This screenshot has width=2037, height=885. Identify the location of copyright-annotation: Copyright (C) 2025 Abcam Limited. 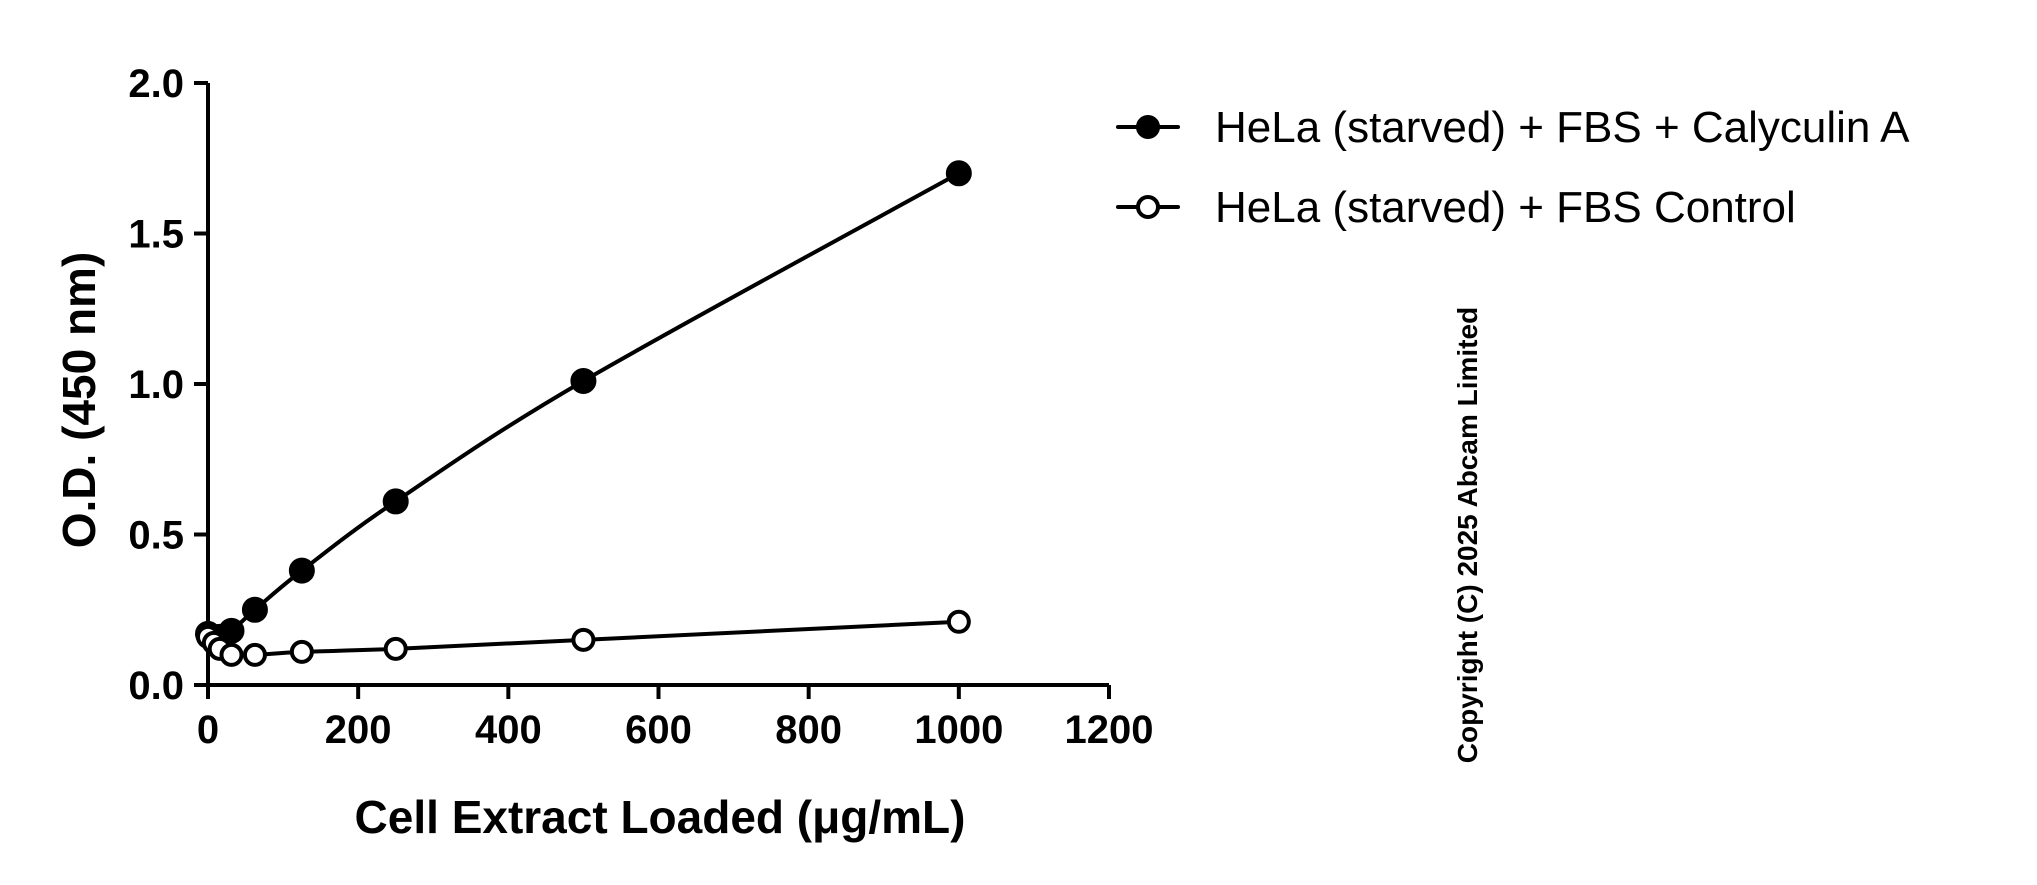
(1467, 535).